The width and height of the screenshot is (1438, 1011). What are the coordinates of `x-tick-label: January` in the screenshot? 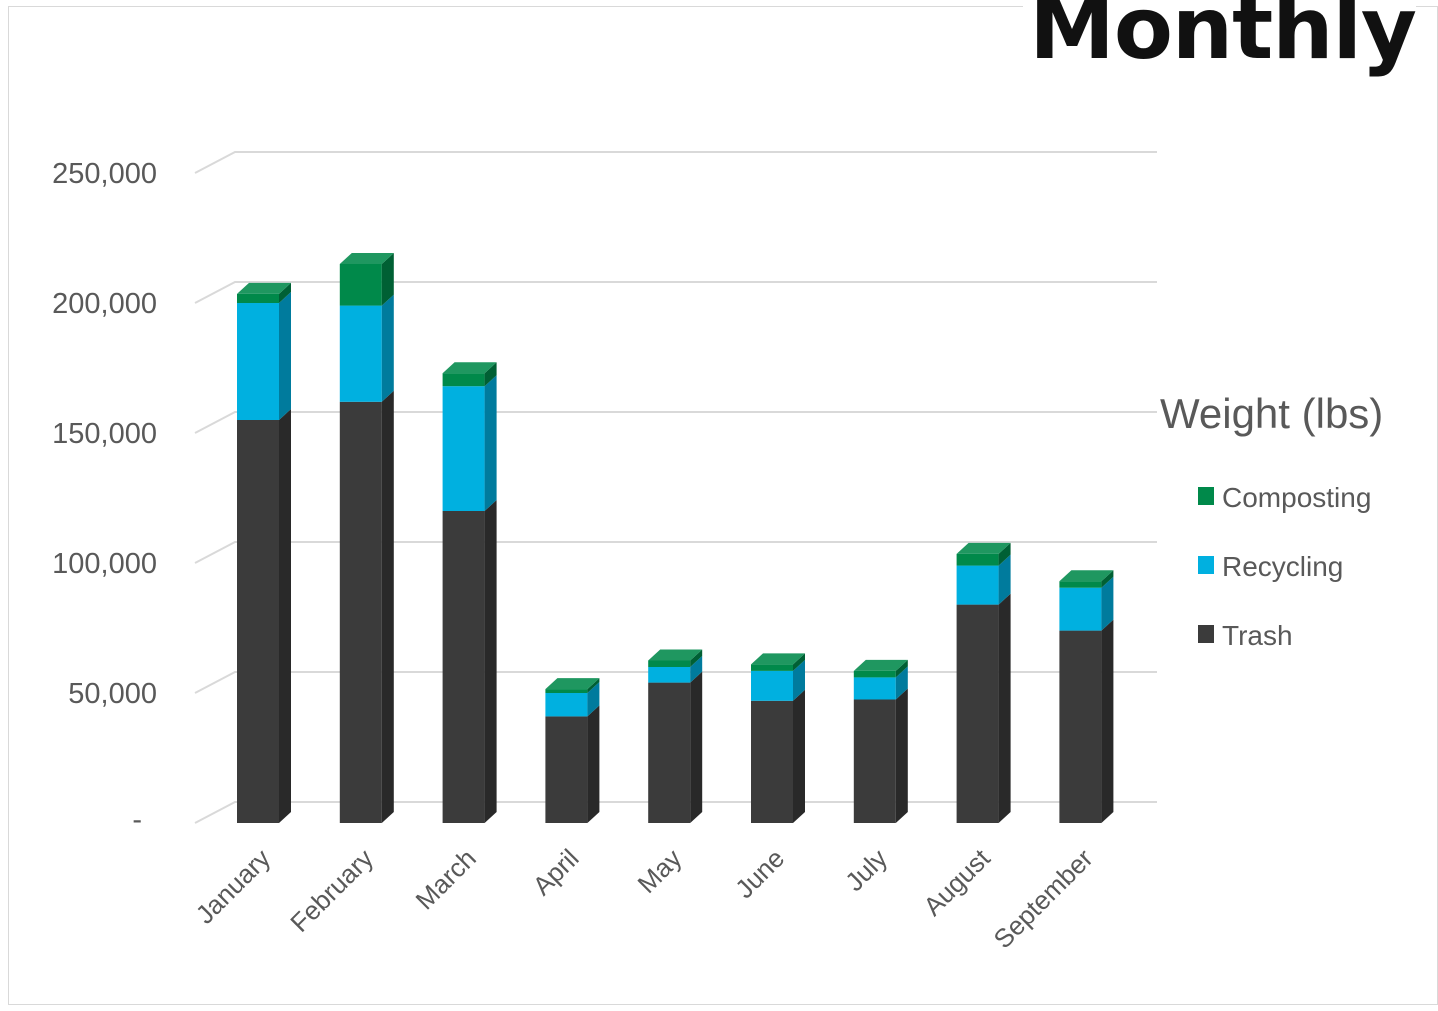 It's located at (233, 886).